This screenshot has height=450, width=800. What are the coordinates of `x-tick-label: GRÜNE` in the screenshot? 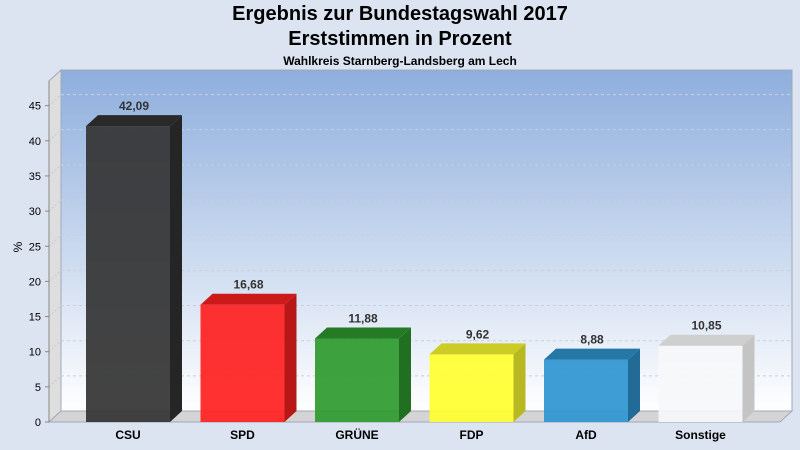 It's located at (356, 434).